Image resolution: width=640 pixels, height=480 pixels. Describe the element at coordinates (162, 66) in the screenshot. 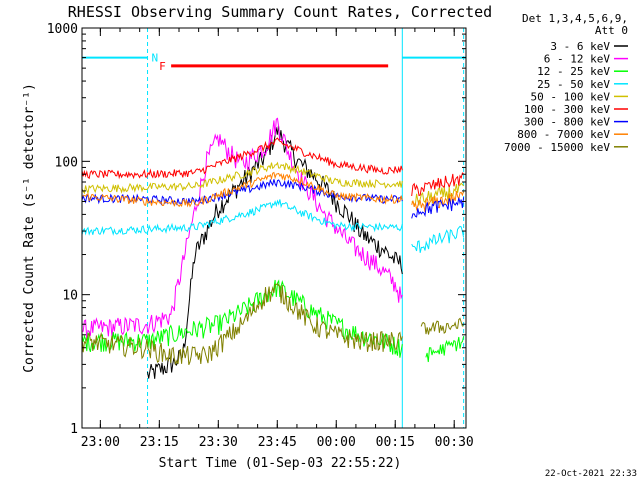

I see `flare-bar-label-2: F` at that location.